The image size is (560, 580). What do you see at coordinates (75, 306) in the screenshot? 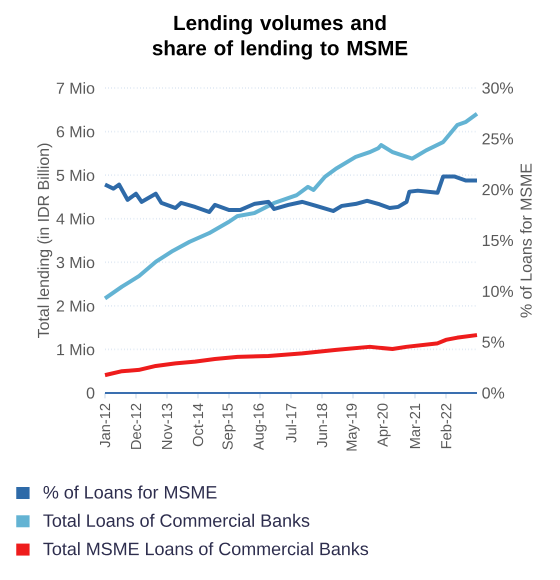
I see `y-tick-label: 2 Mio` at bounding box center [75, 306].